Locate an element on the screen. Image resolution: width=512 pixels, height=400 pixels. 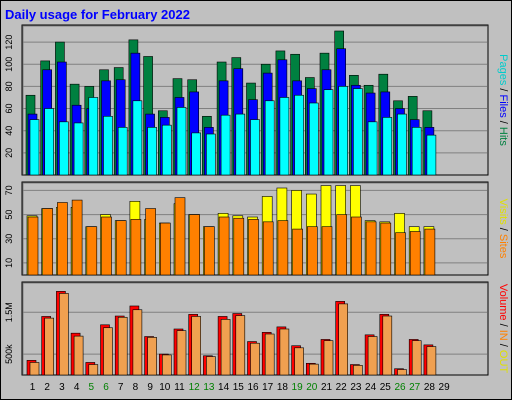
series-label-2: Volume / IN / OUT is located at coordinates (503, 329).